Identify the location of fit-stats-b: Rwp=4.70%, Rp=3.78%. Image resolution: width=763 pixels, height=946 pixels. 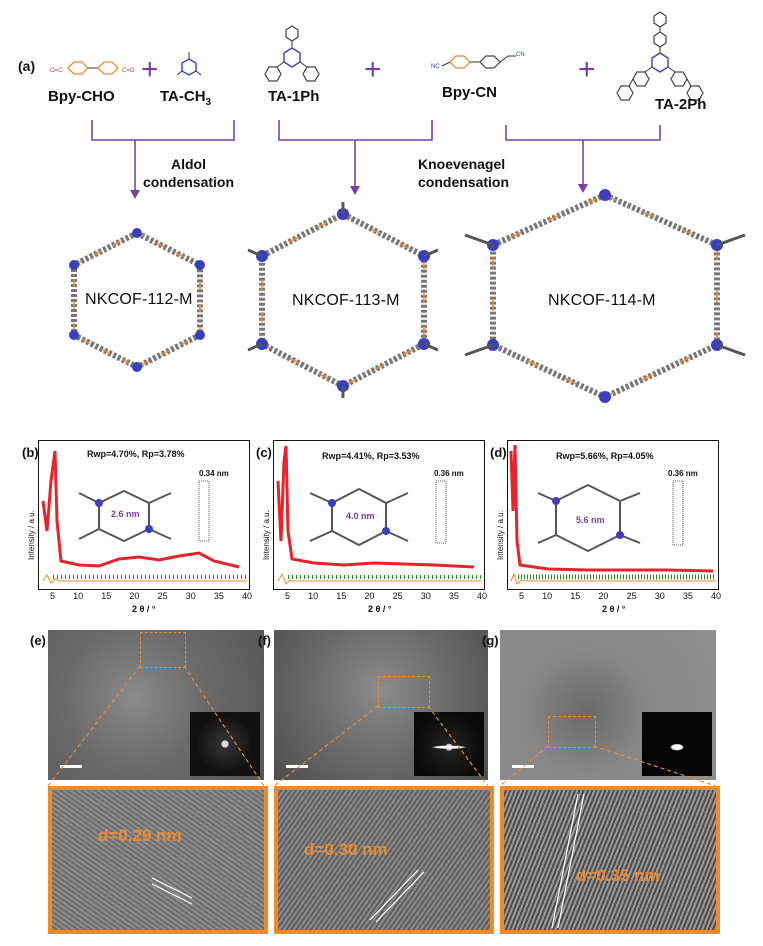
(136, 454).